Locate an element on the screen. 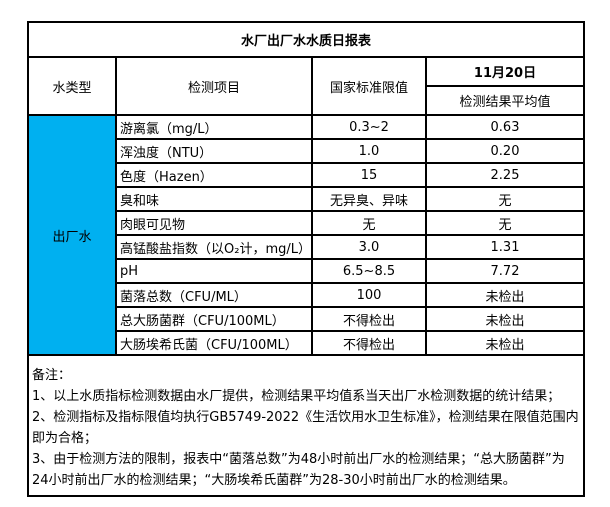  table-row: 总大肠菌群（CFU/100ML） 不得检出 未检出 is located at coordinates (307, 319).